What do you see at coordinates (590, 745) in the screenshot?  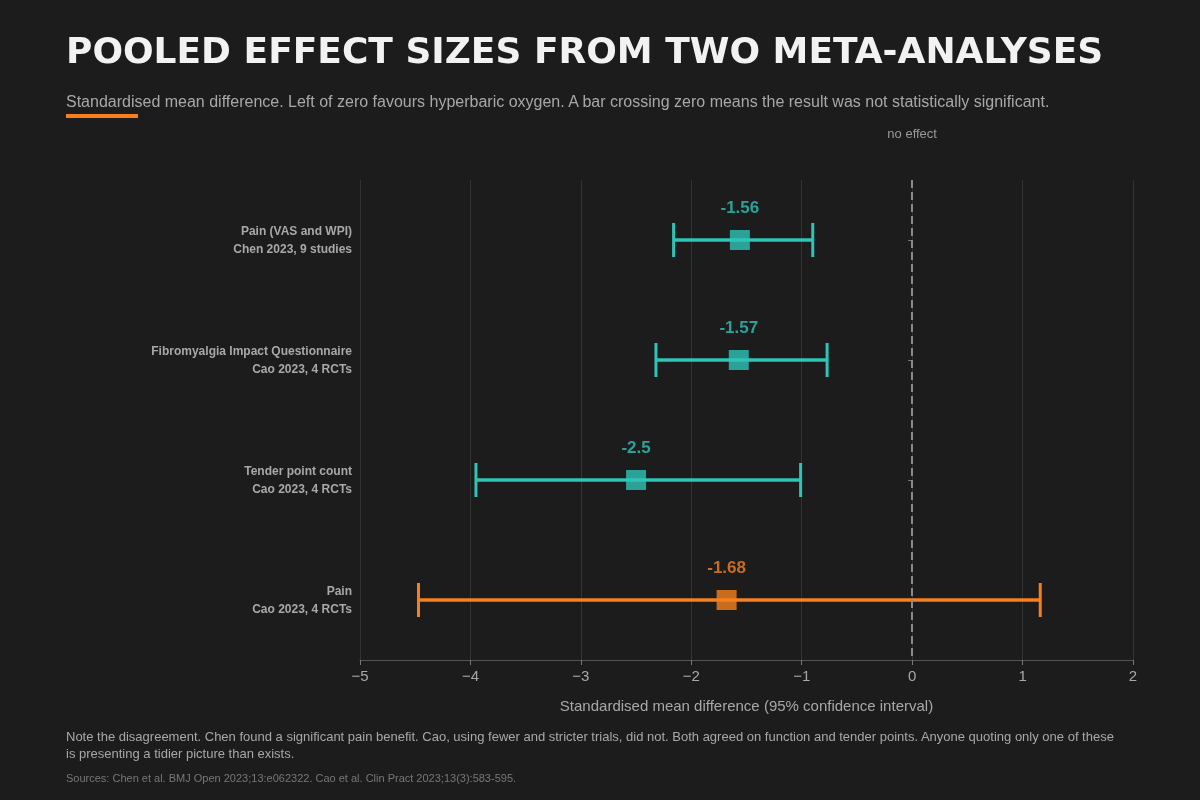 I see `text: Note the disagreement. Chen found a significant pain benefit. Cao, using fewer and stricter trials, did not. Both agreed on function and tender points. Anyone quoting only one of these is presenting a tidier picture than exists.` at bounding box center [590, 745].